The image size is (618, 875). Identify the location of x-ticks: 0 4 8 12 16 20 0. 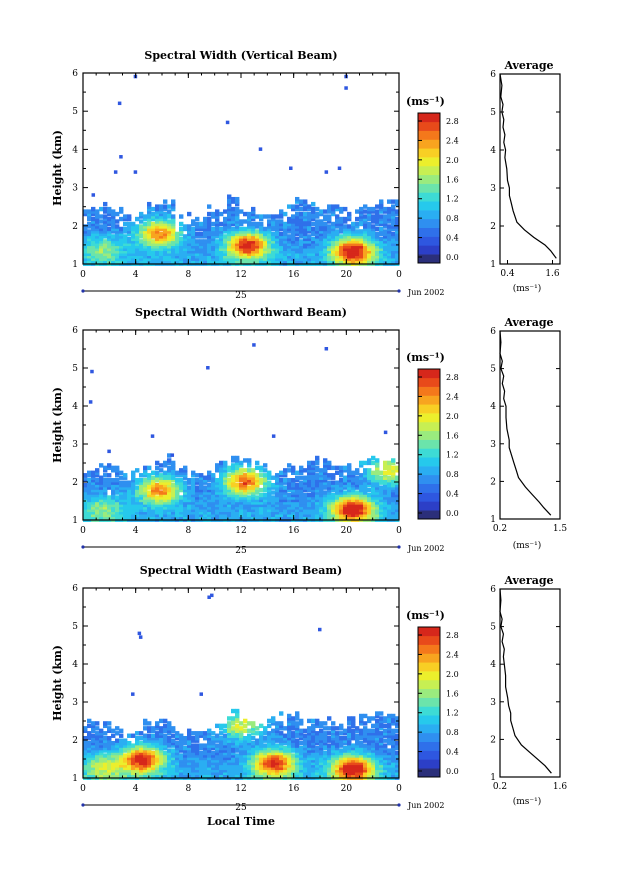
(241, 176).